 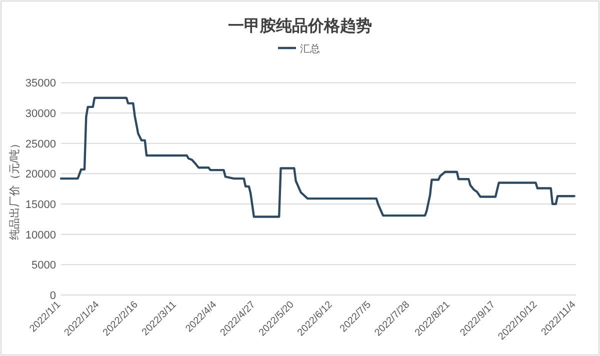 What do you see at coordinates (44, 266) in the screenshot?
I see `y-tick-label: 5000` at bounding box center [44, 266].